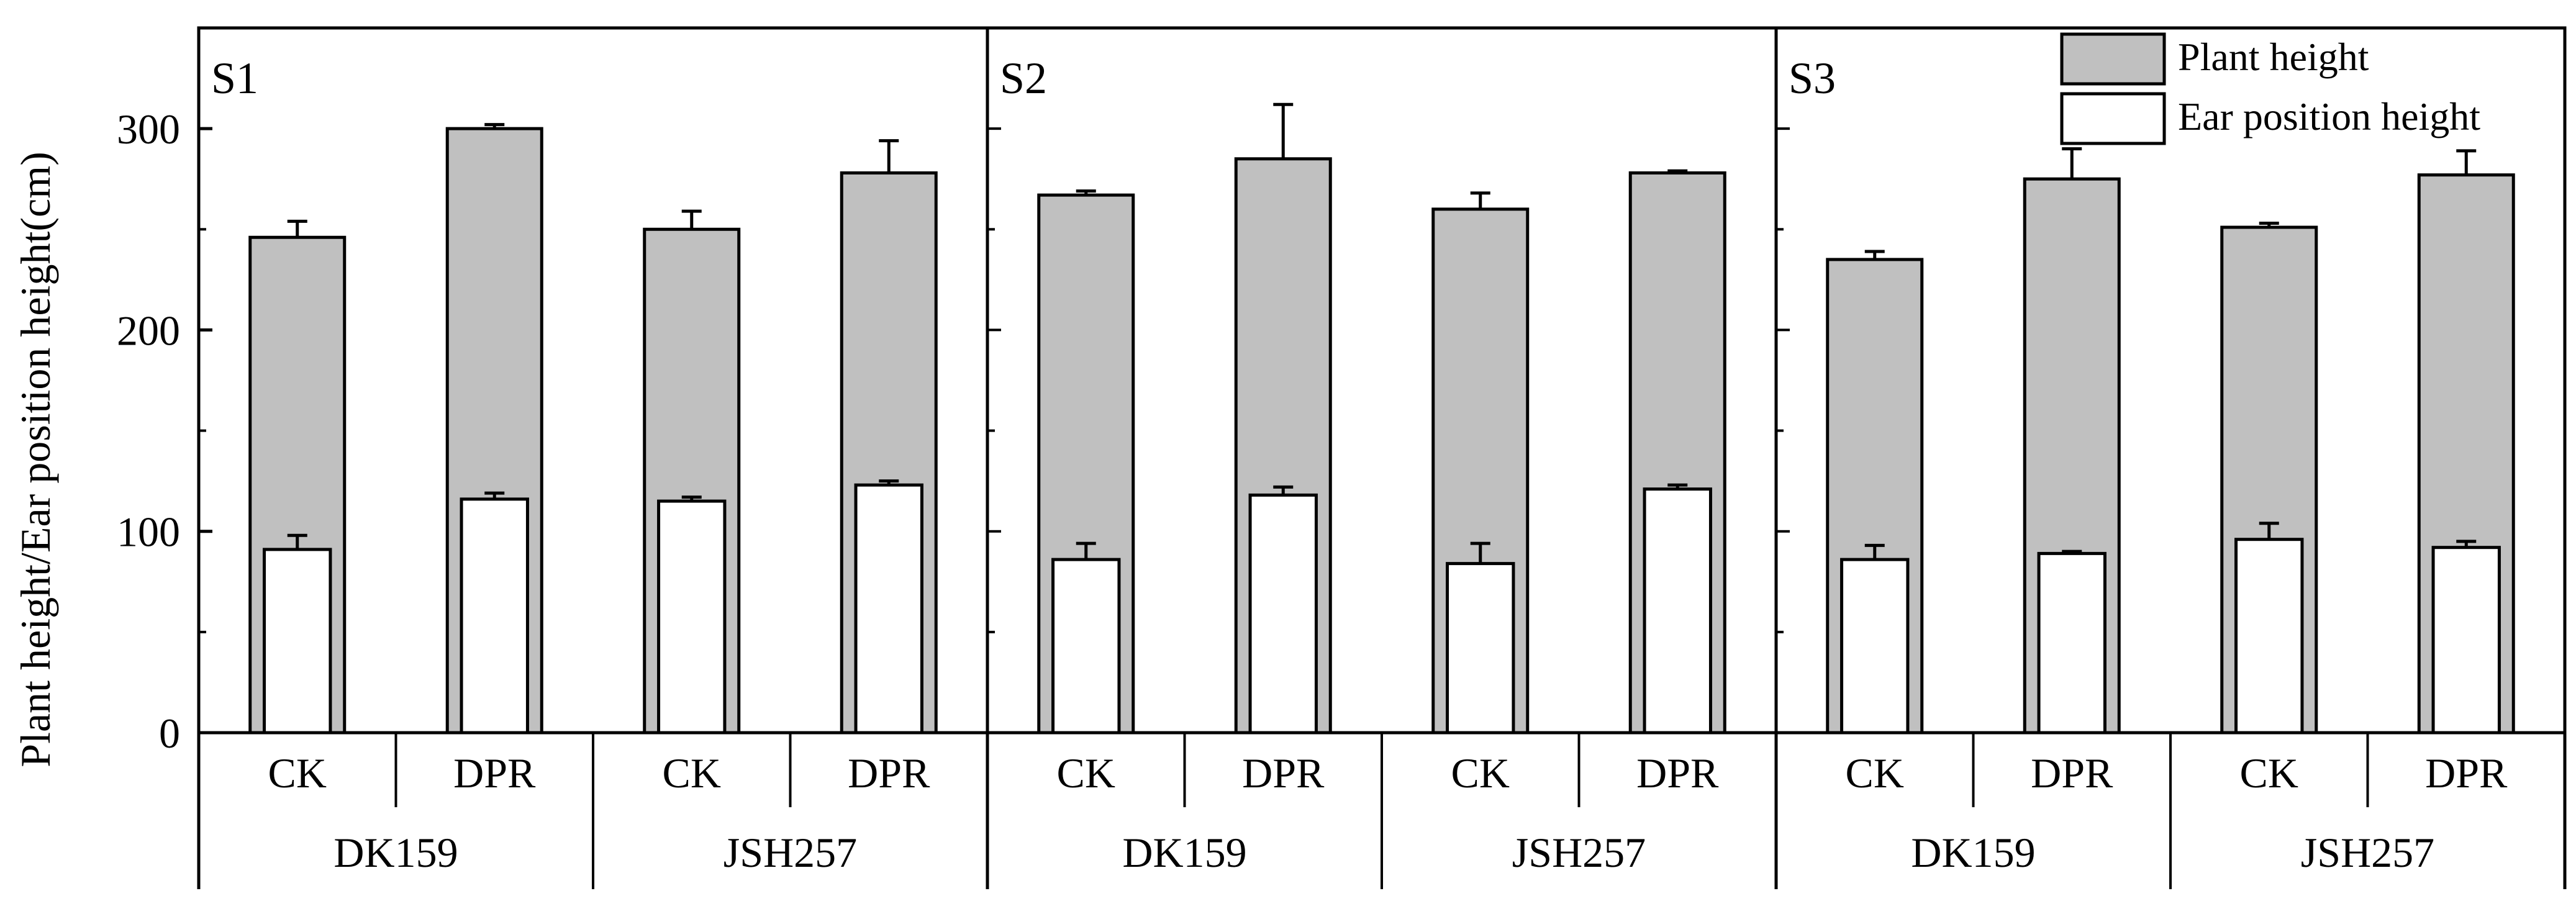 This screenshot has height=914, width=2576. What do you see at coordinates (2329, 116) in the screenshot?
I see `legend-label: Ear position height` at bounding box center [2329, 116].